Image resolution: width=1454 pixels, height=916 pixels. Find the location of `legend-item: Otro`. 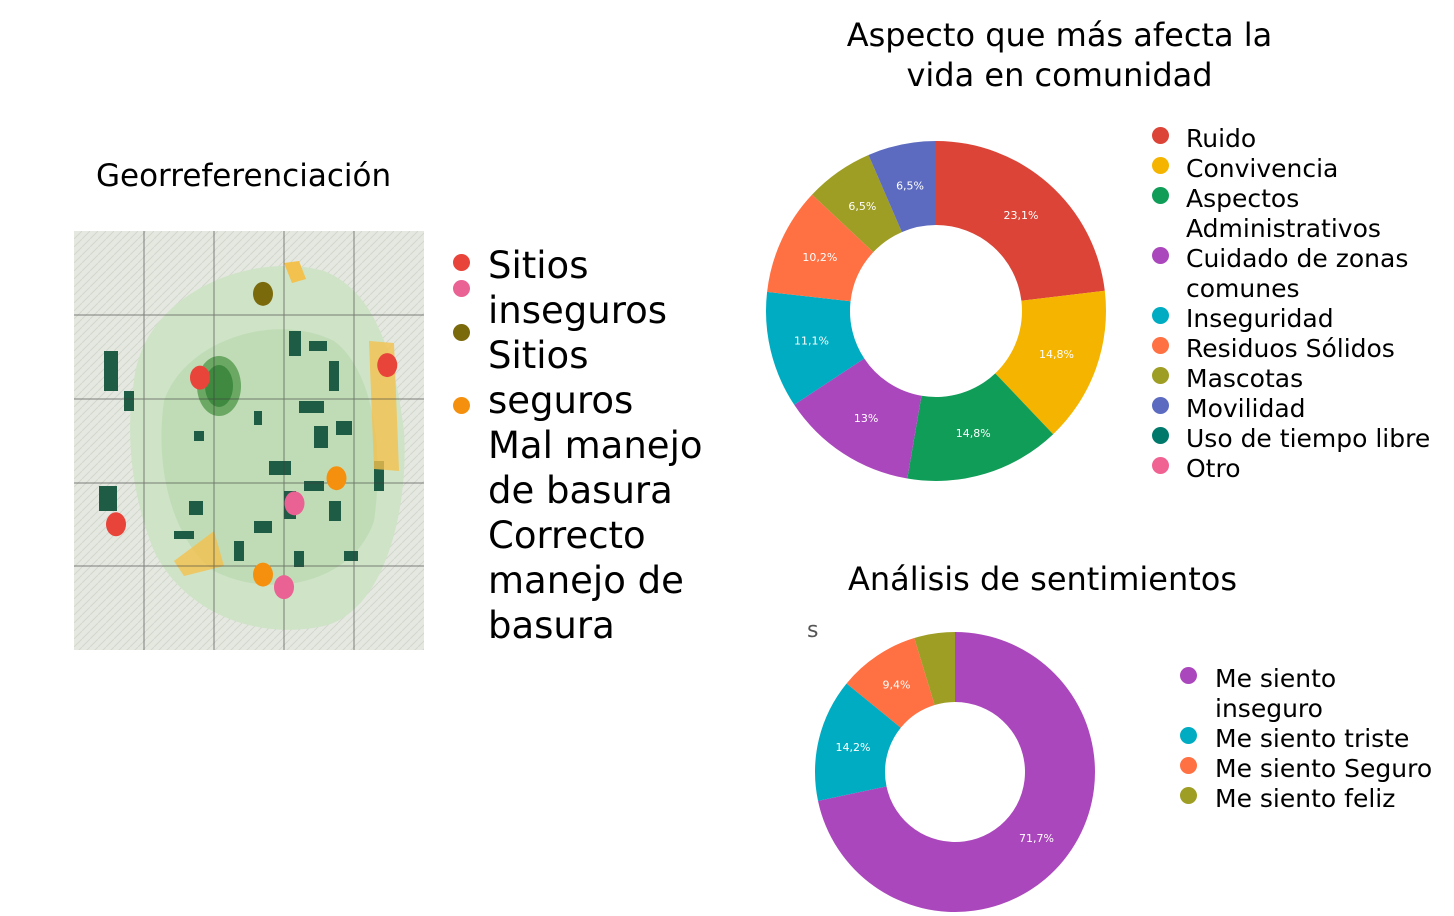

legend-item: Otro is located at coordinates (1302, 469).